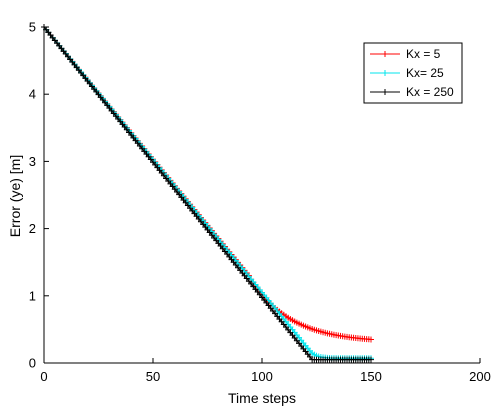  What do you see at coordinates (15, 196) in the screenshot?
I see `y-axis-label: Error (ye) [m]` at bounding box center [15, 196].